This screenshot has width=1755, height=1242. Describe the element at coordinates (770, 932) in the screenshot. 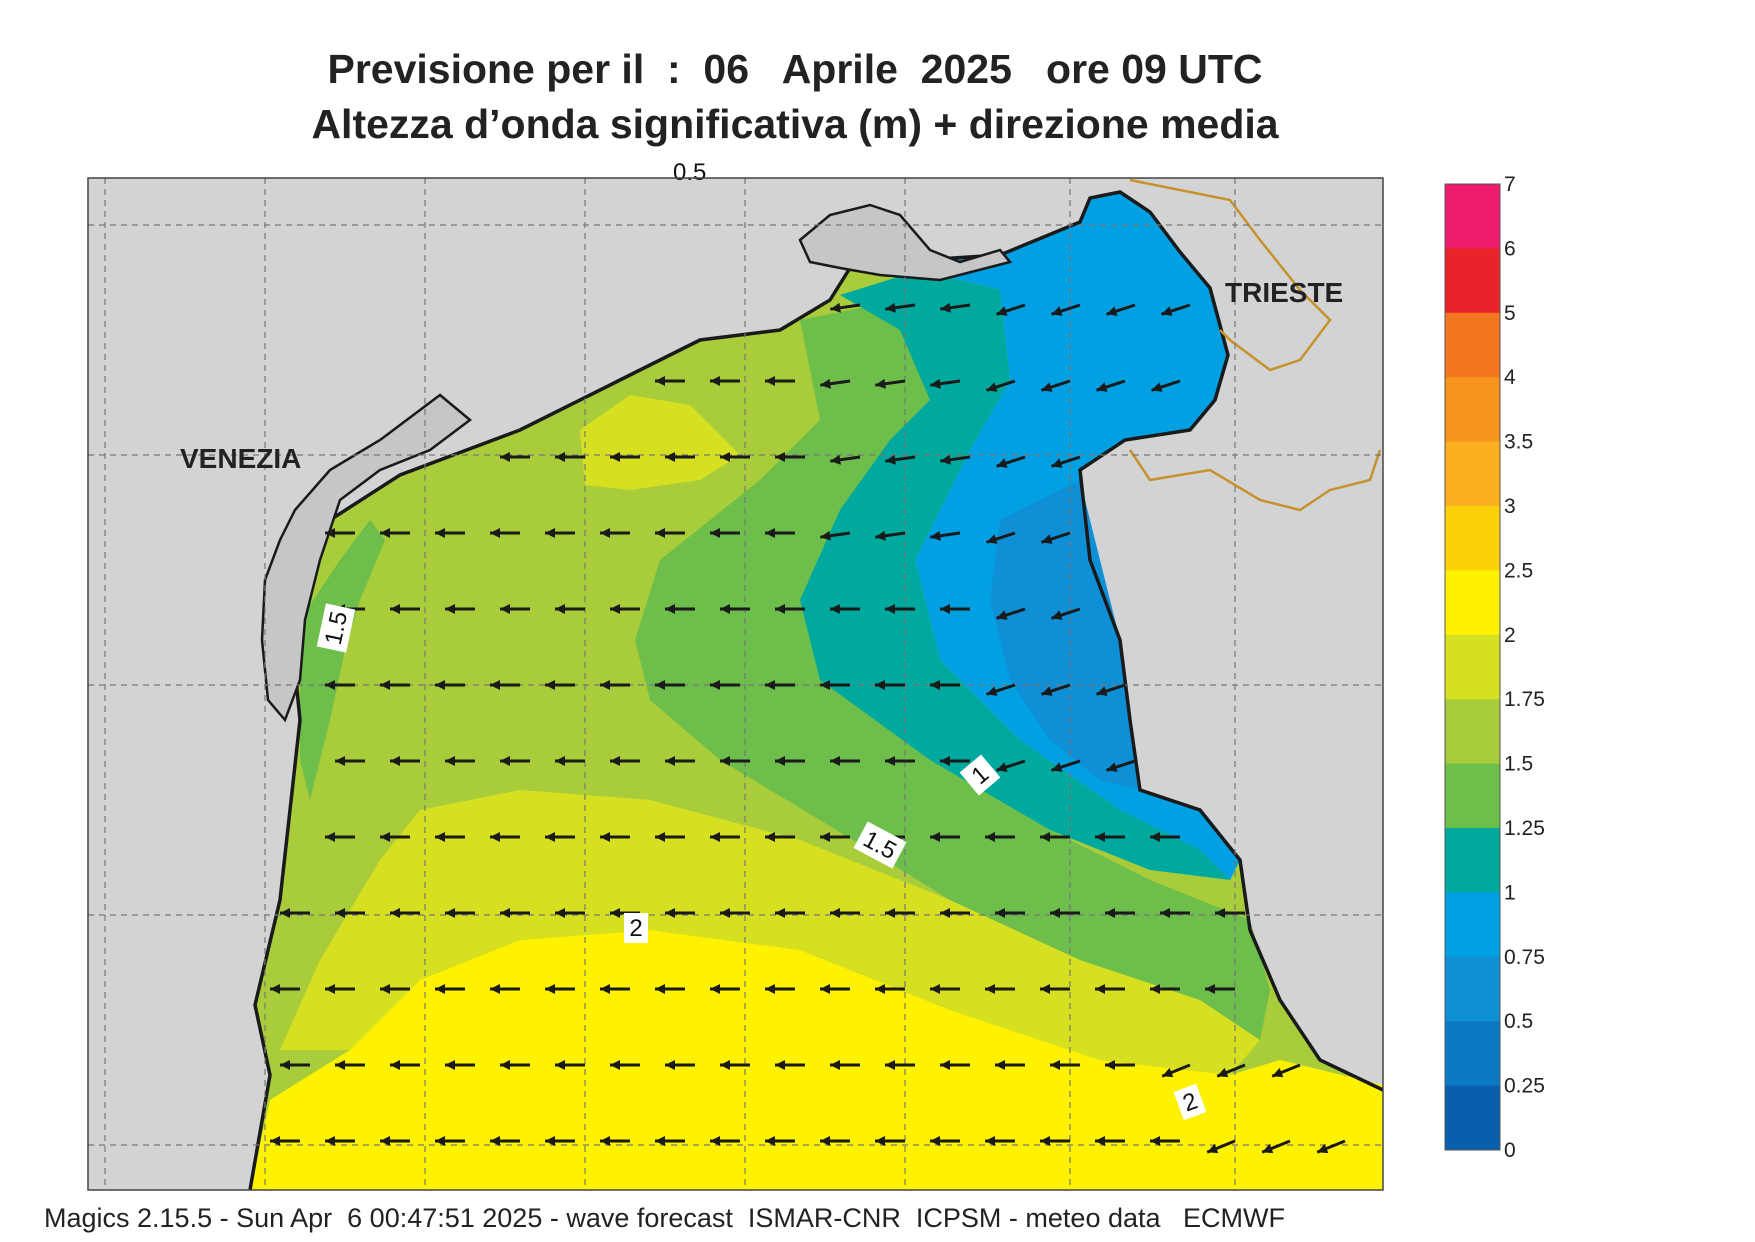

I see `band-lightyellow` at that location.